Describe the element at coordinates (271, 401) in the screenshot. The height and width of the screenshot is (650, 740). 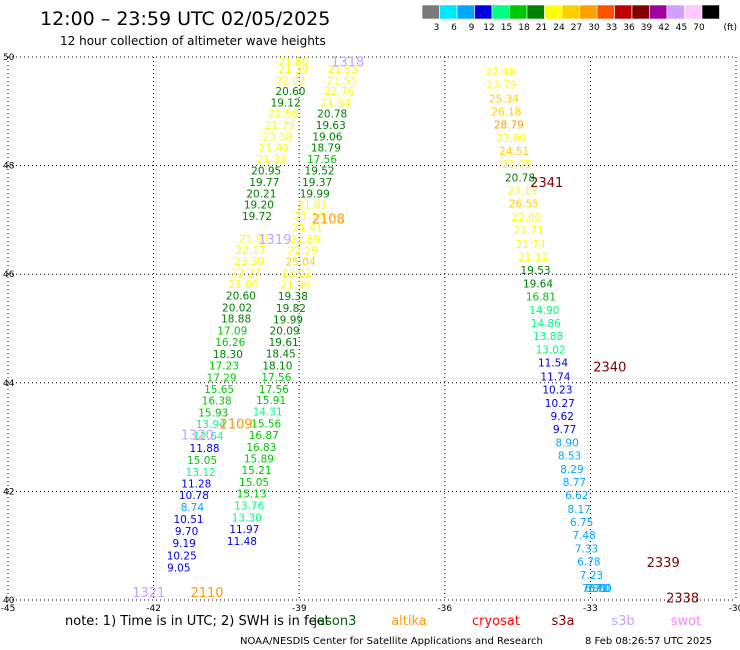
I see `wave-height-label: 15.91` at that location.